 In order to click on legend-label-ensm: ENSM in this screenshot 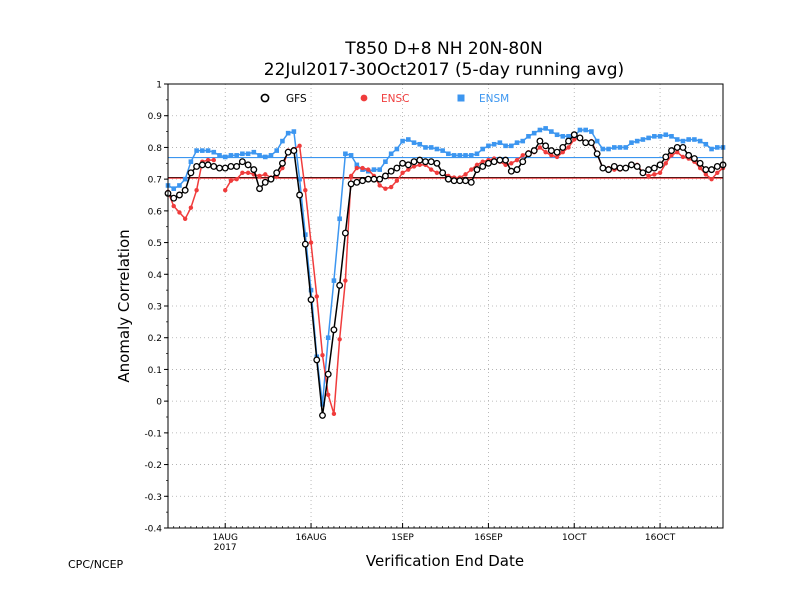, I will do `click(494, 99)`.